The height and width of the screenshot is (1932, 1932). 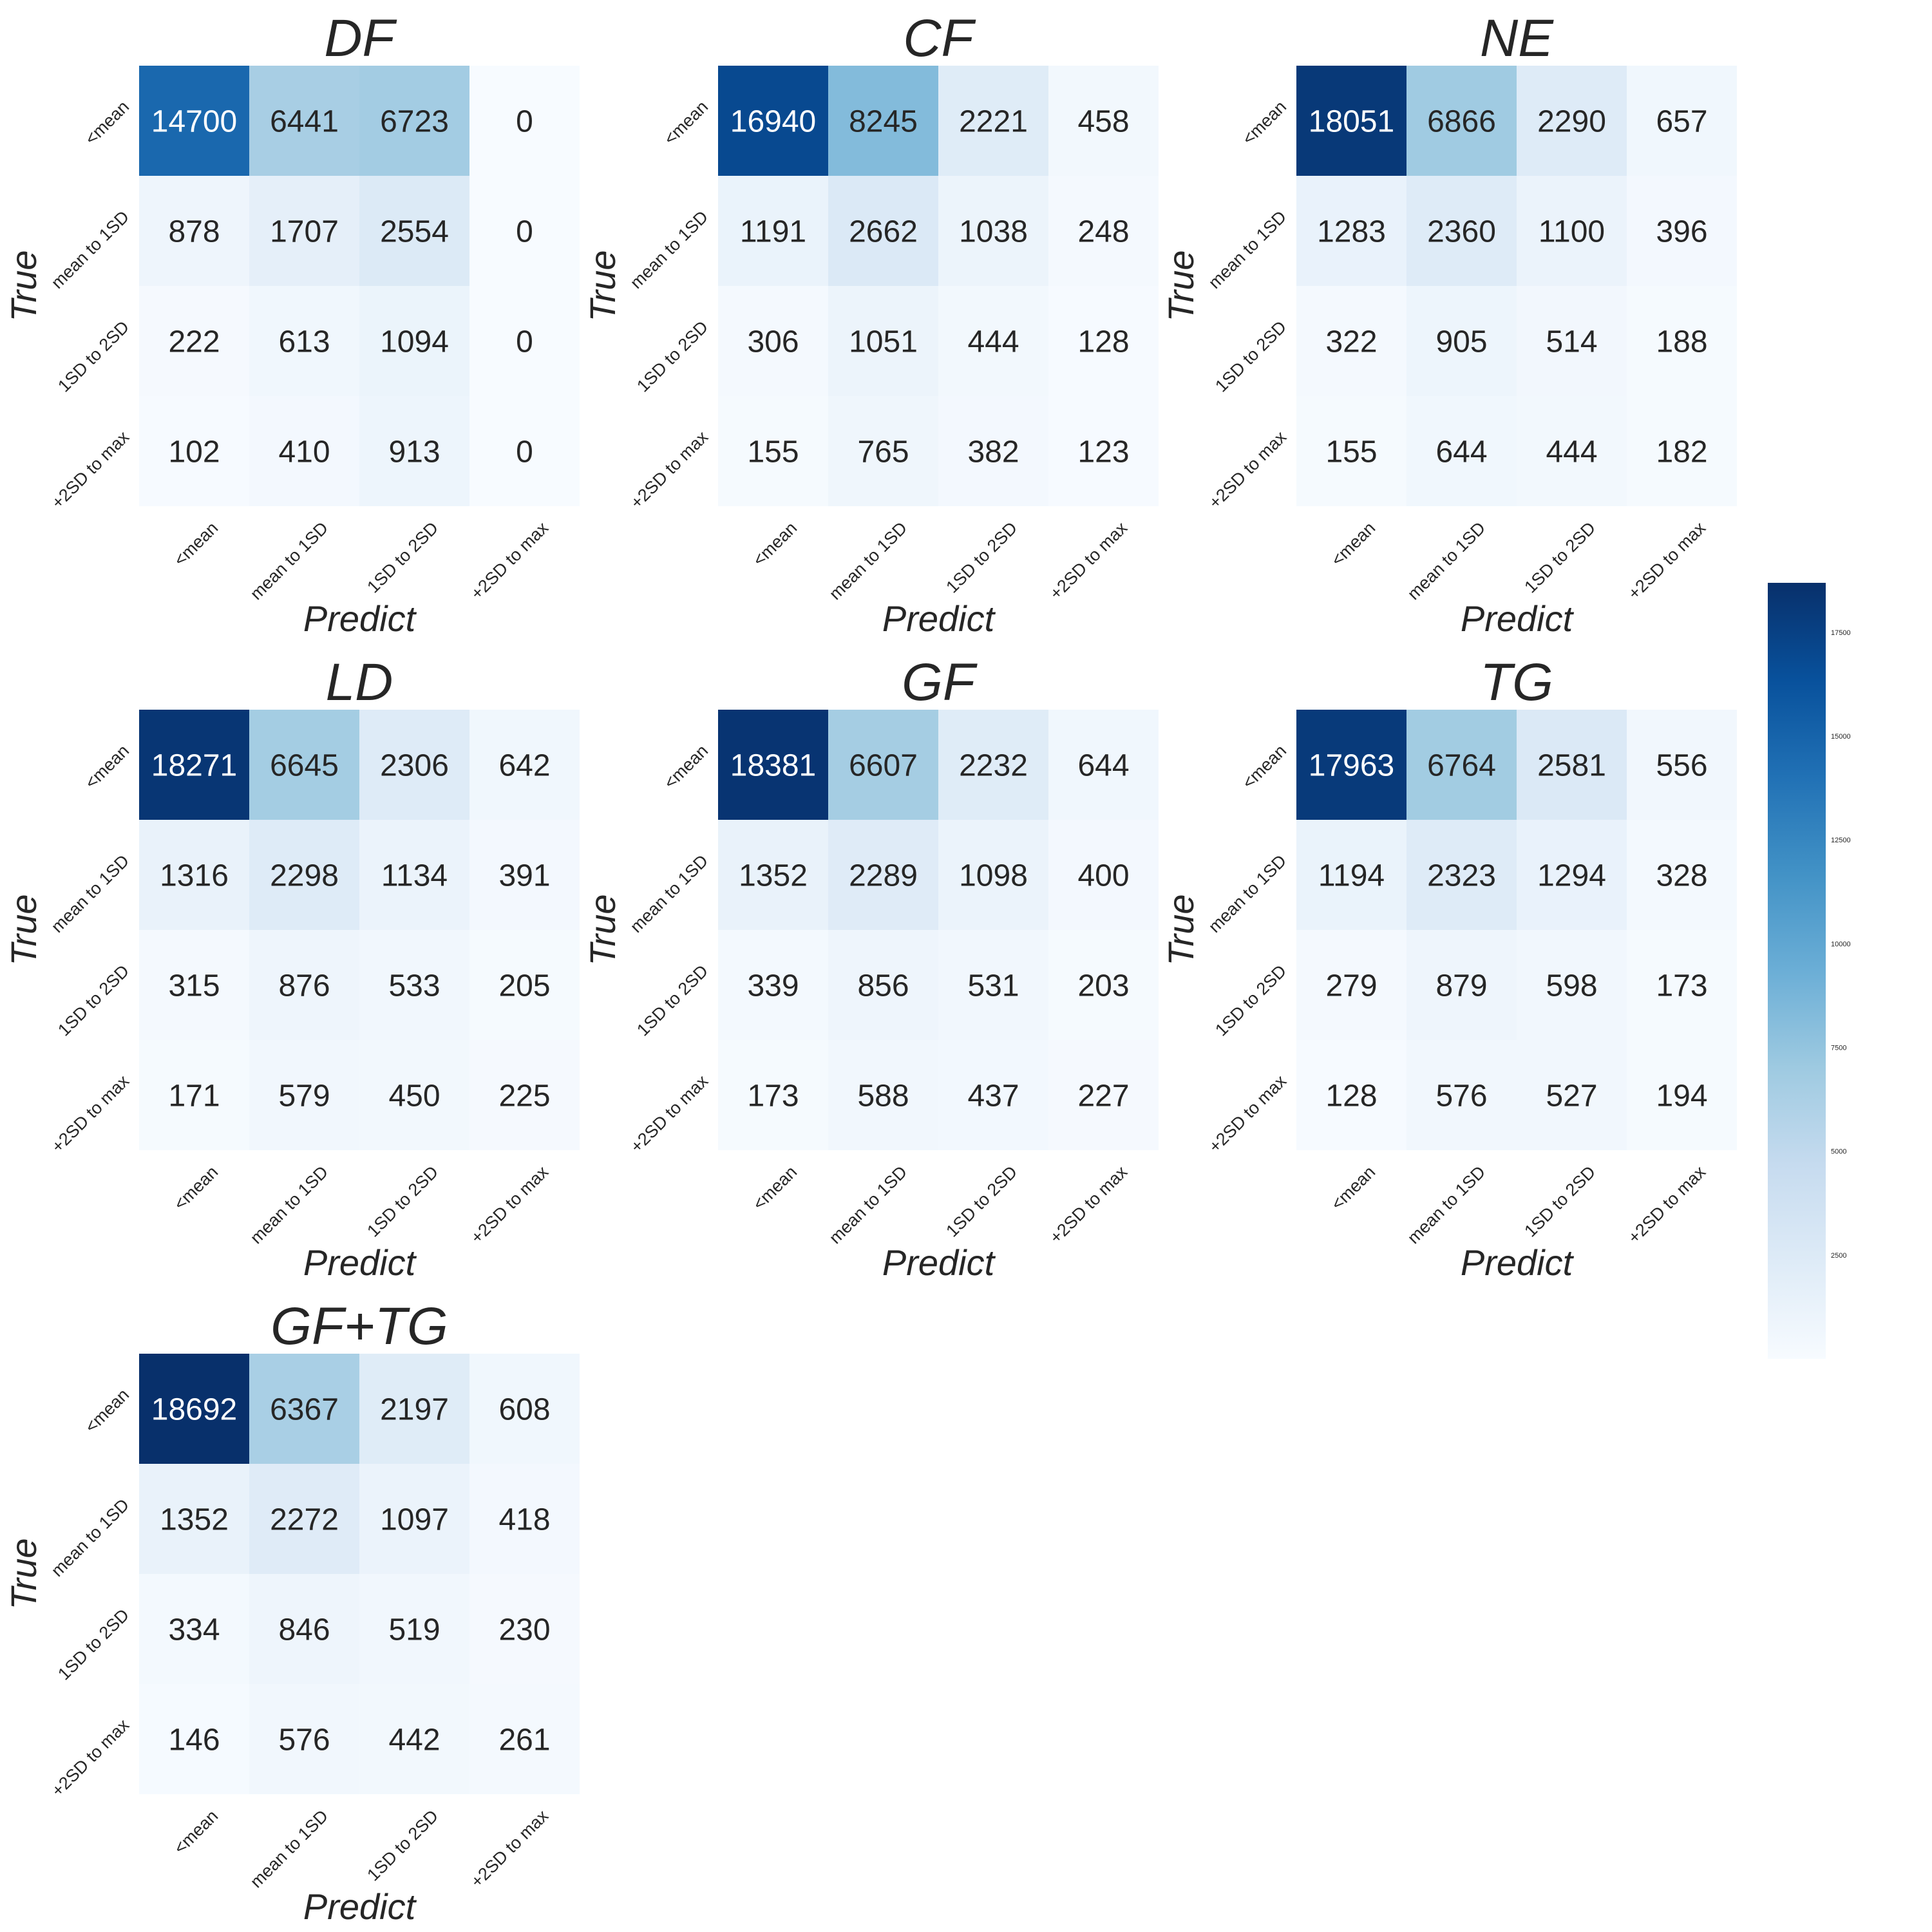 I want to click on cell-value-label: 1100, so click(x=1572, y=232).